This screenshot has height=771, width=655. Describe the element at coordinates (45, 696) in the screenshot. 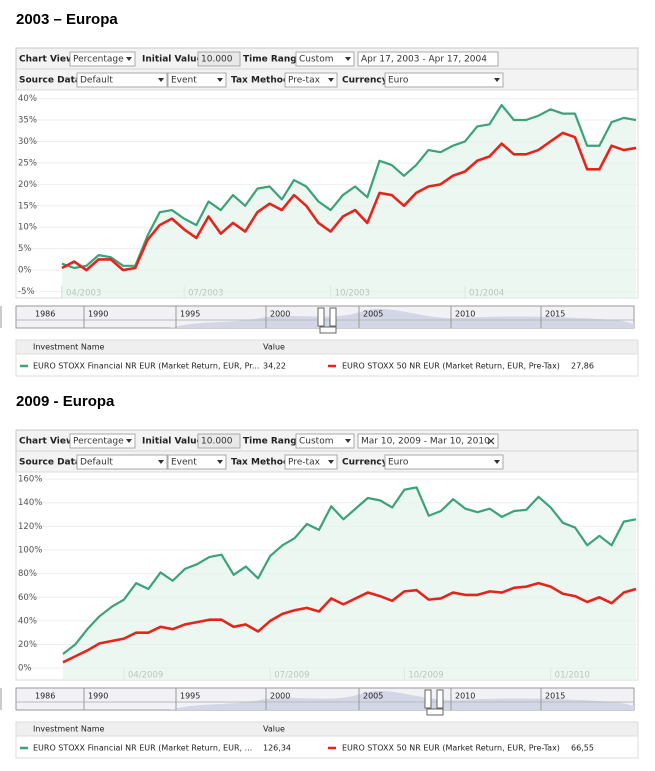

I see `navigator-year: 1986` at that location.